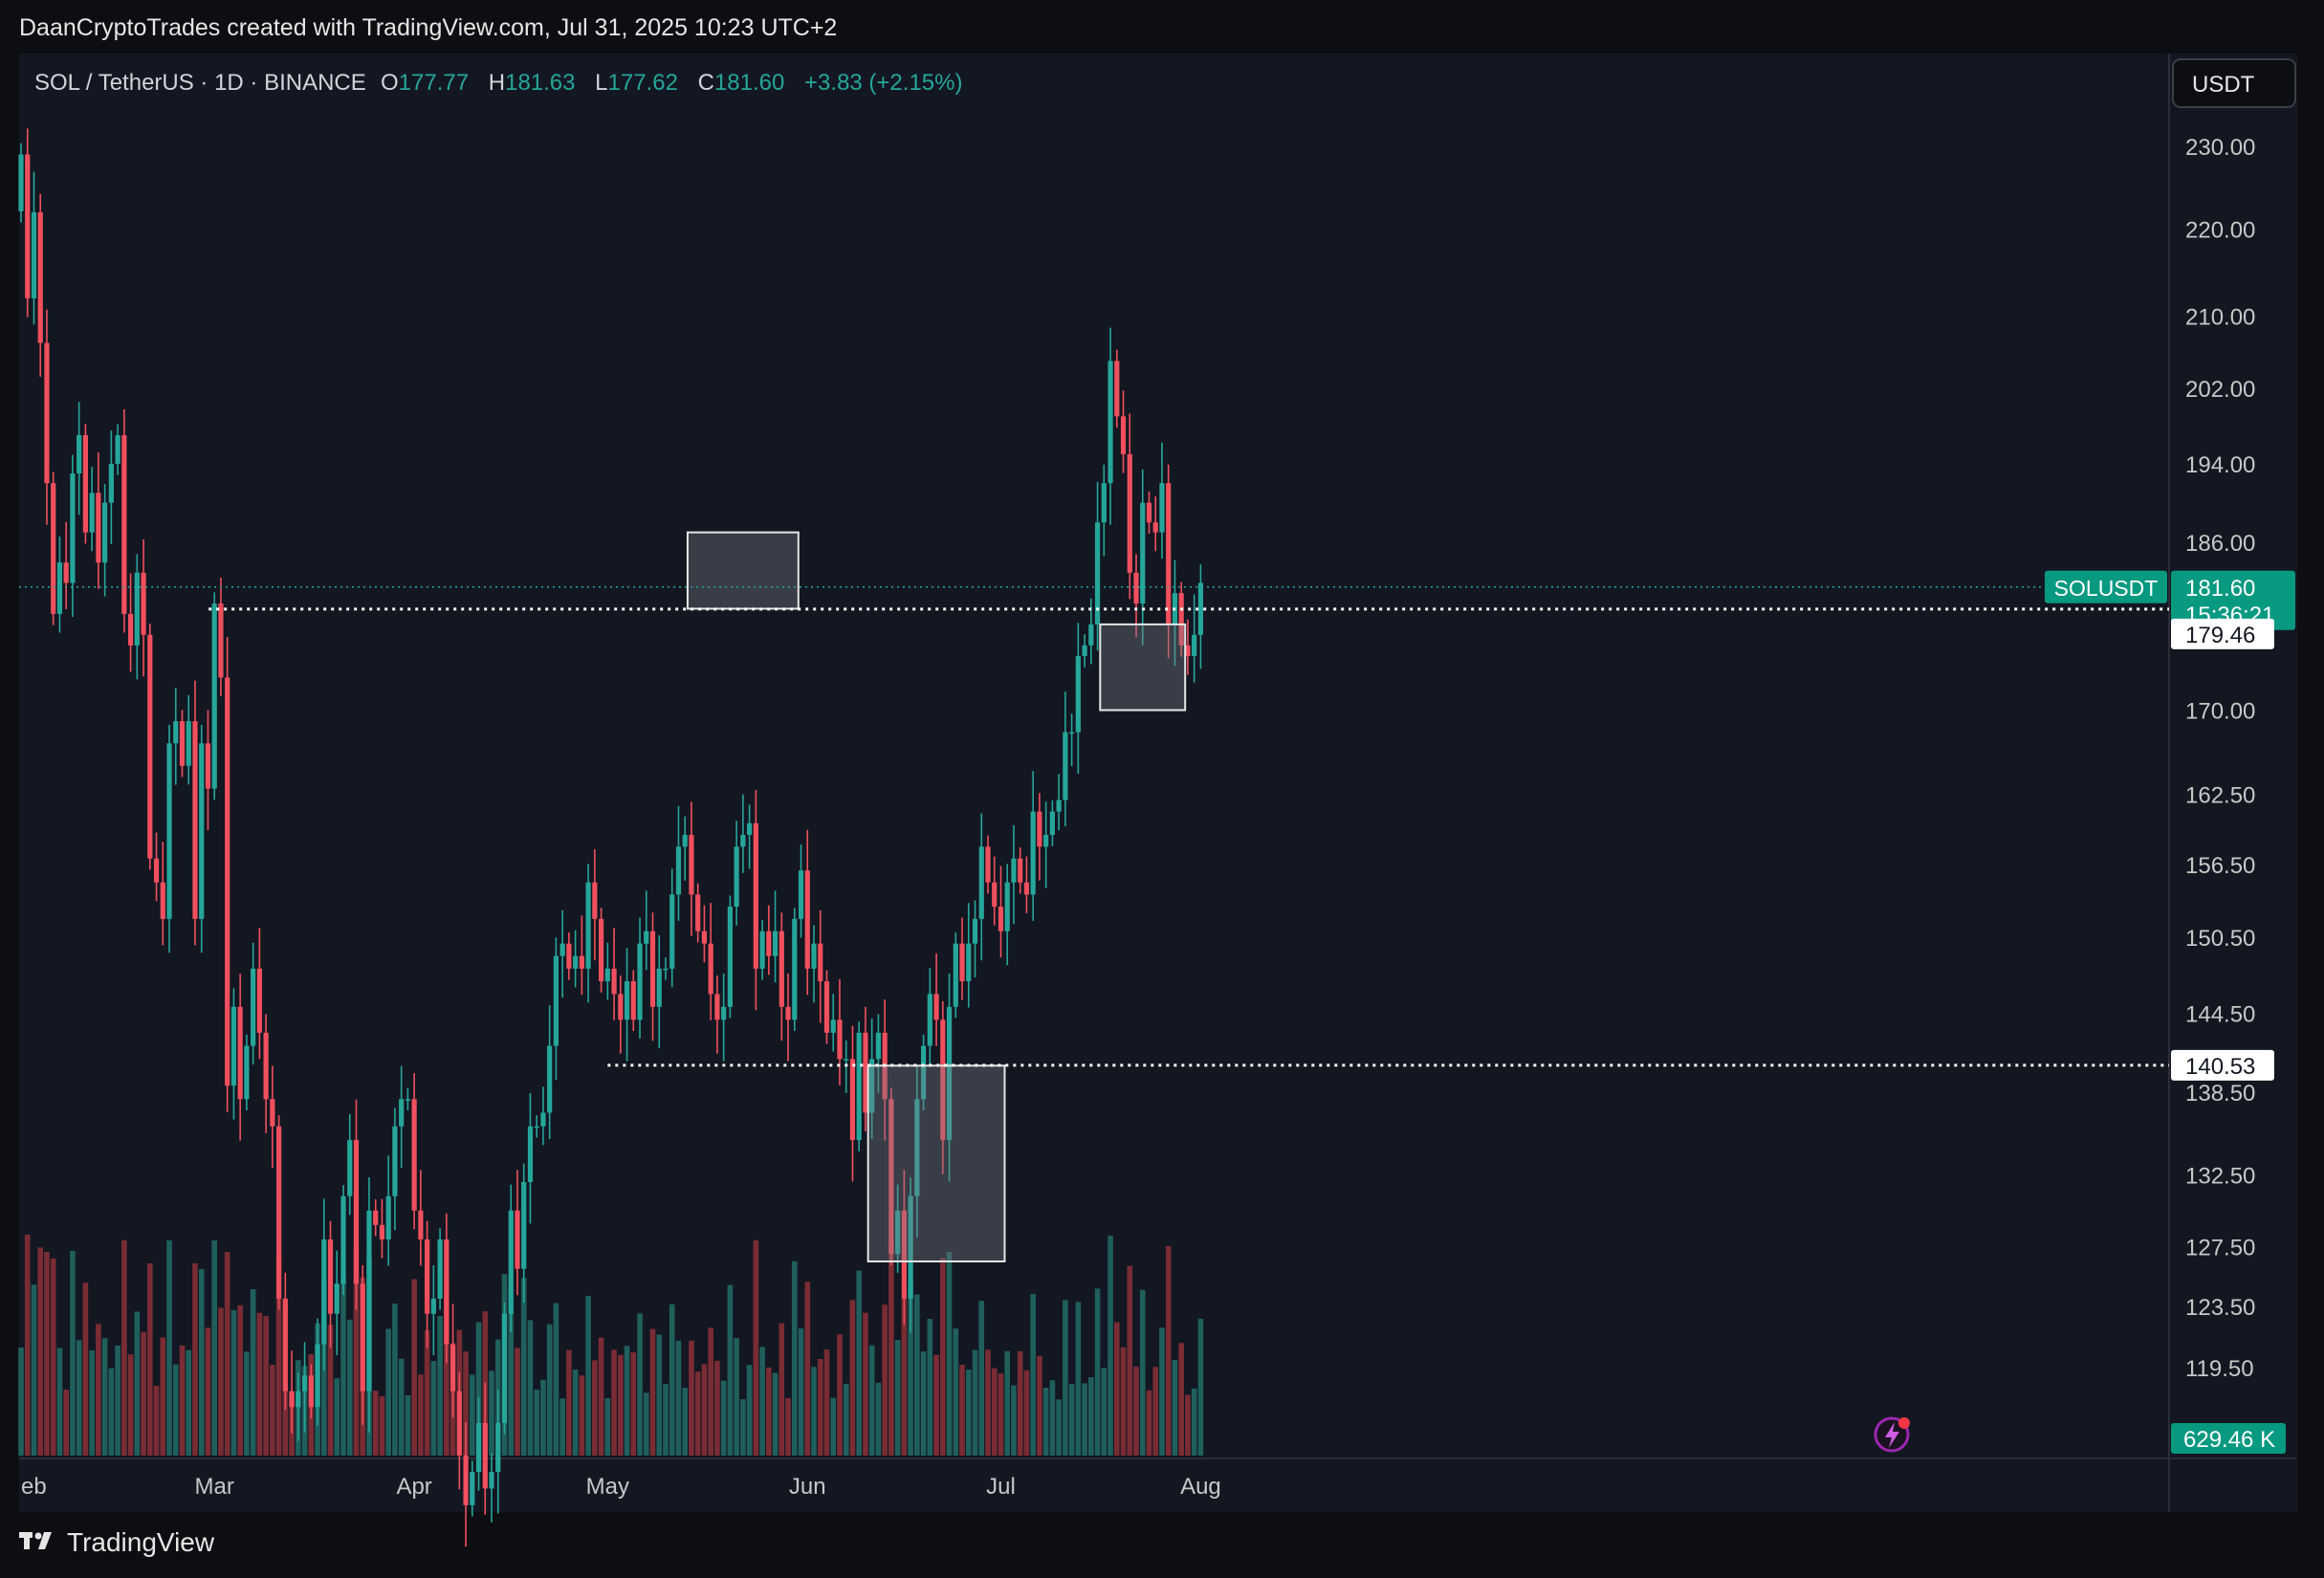  What do you see at coordinates (883, 83) in the screenshot?
I see `change-value: +3.83 (+2.15%)` at bounding box center [883, 83].